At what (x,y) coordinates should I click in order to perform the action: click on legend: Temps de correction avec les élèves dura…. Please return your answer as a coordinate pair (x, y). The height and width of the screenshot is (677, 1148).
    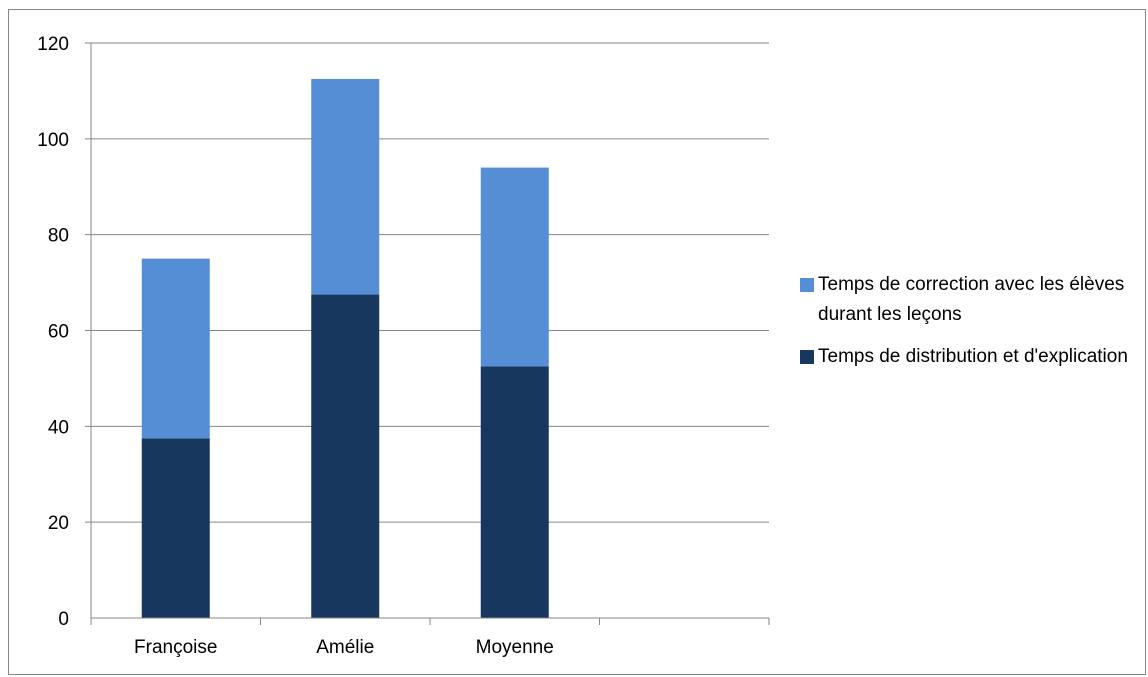
    Looking at the image, I should click on (970, 327).